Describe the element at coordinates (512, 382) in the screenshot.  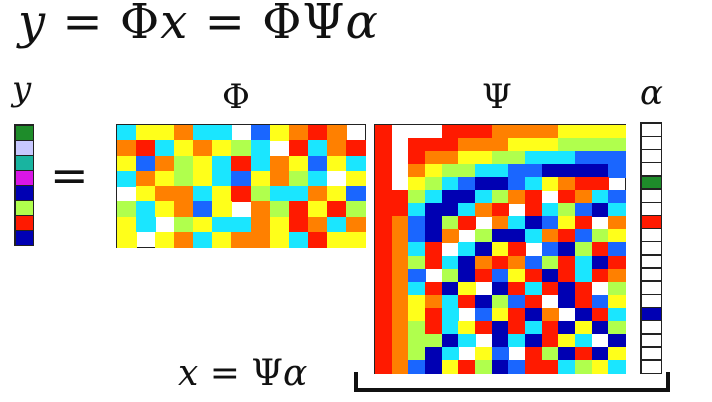
I see `bottom-bracket` at that location.